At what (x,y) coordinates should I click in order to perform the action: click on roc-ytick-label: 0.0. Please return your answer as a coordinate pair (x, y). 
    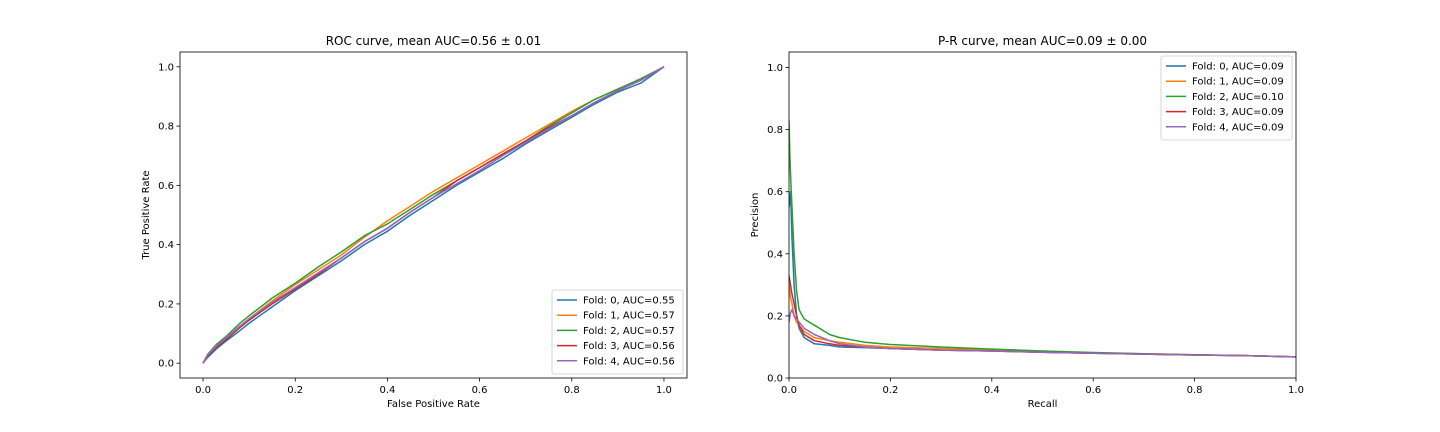
    Looking at the image, I should click on (166, 364).